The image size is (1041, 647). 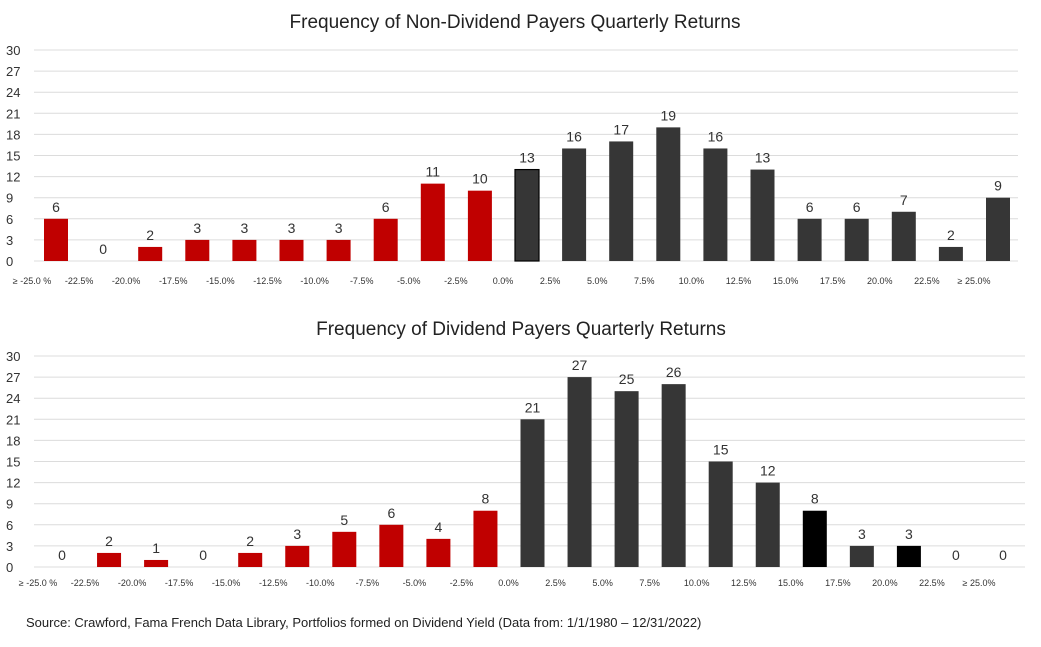 What do you see at coordinates (13, 50) in the screenshot?
I see `chart-non-dividend-ytick-label: 30` at bounding box center [13, 50].